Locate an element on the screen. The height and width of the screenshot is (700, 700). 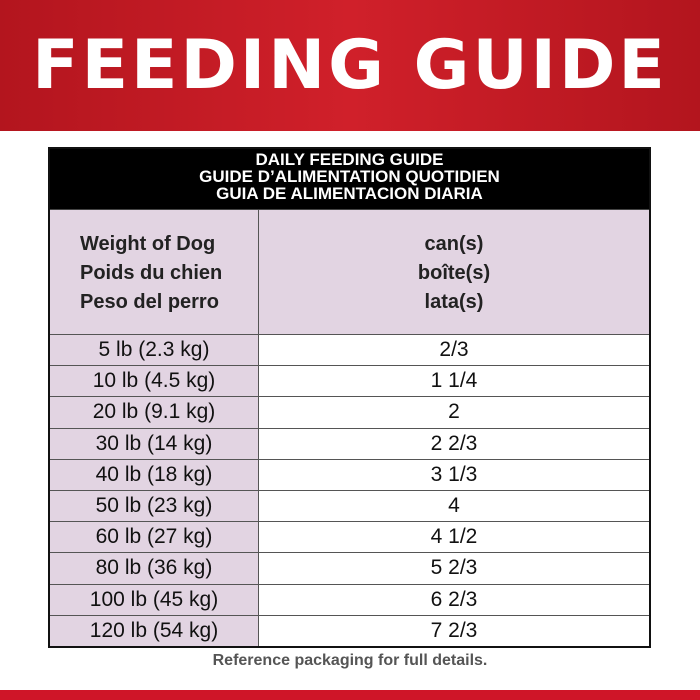
table-row: 10 lb (4.5 kg) 1 1/4 is located at coordinates (349, 381).